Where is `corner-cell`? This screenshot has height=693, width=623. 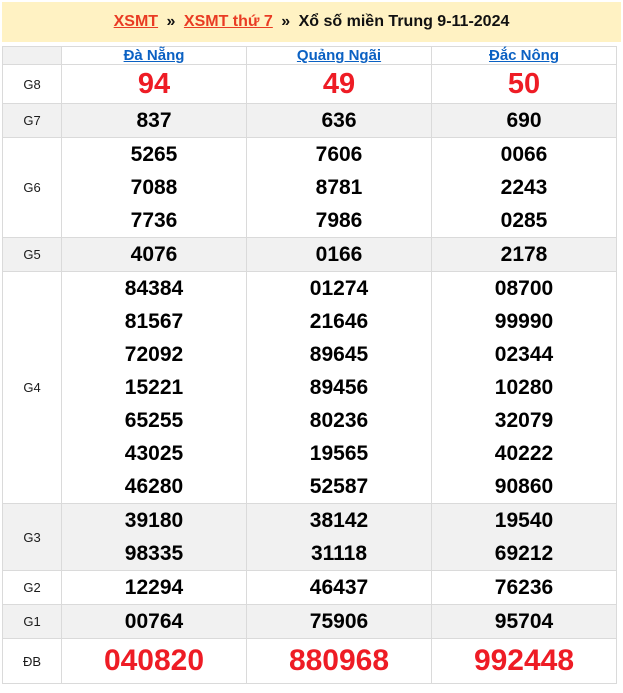 corner-cell is located at coordinates (32, 55).